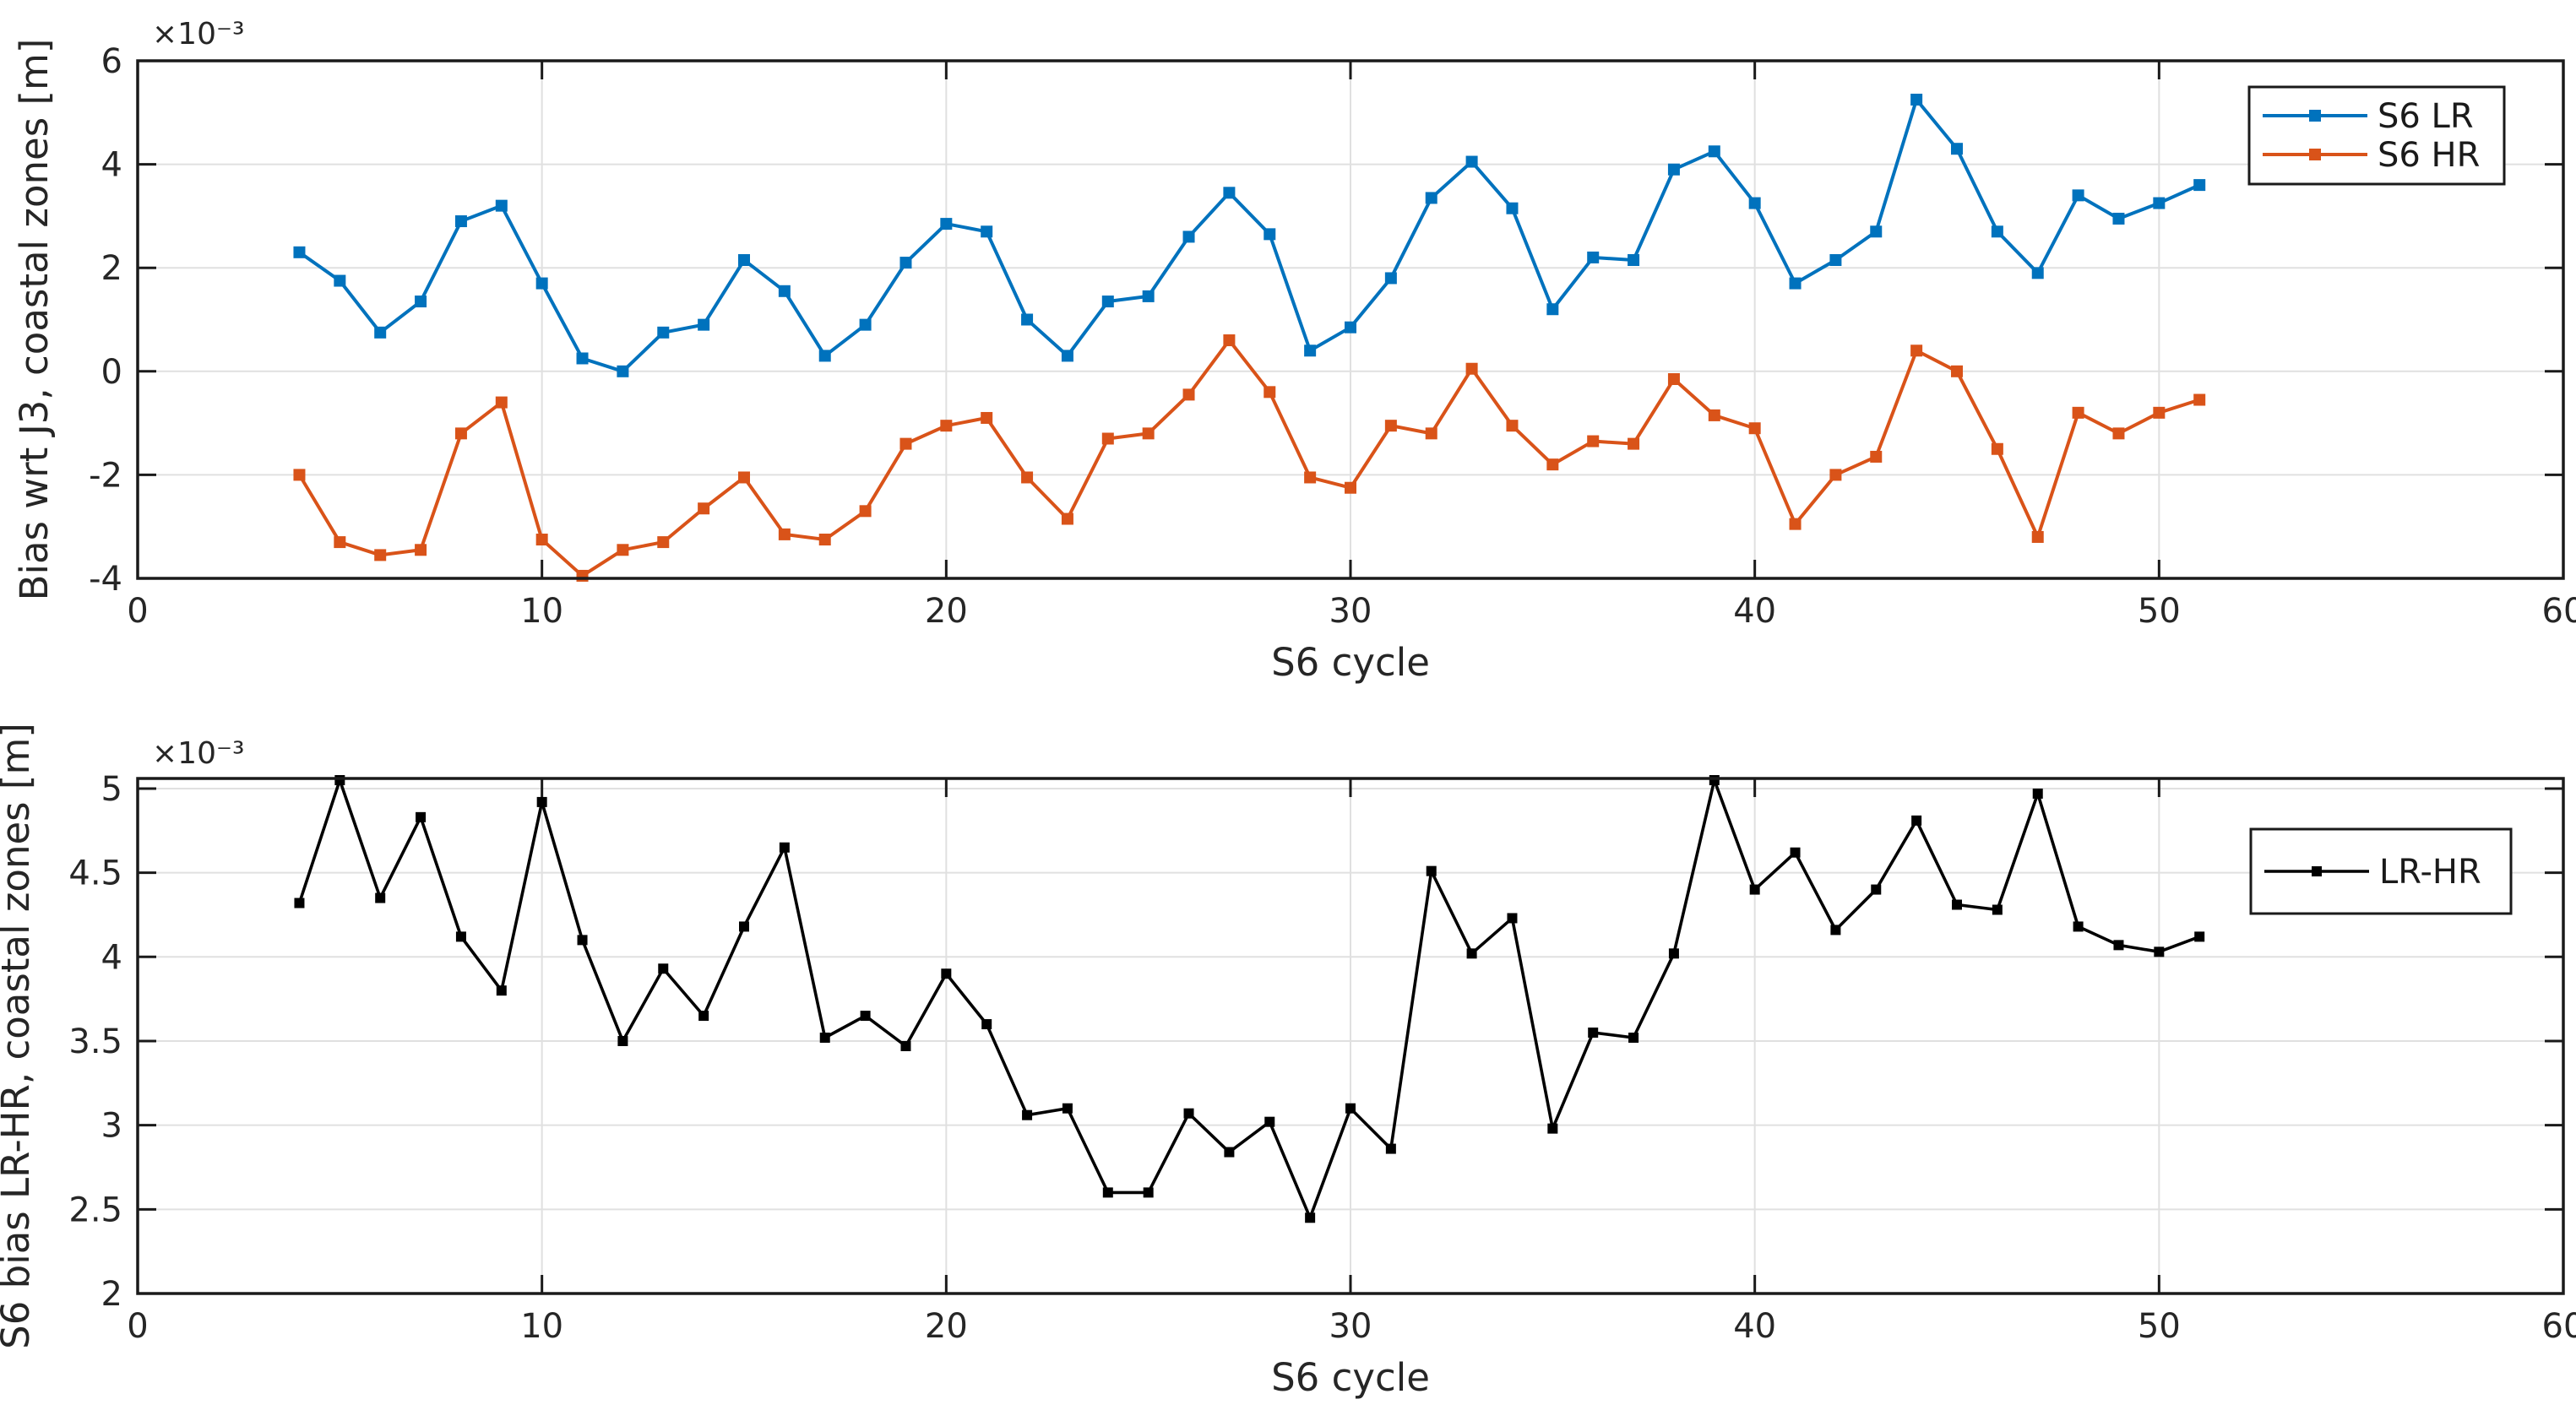 This screenshot has height=1421, width=2576. I want to click on y-tick-label: 2, so click(111, 268).